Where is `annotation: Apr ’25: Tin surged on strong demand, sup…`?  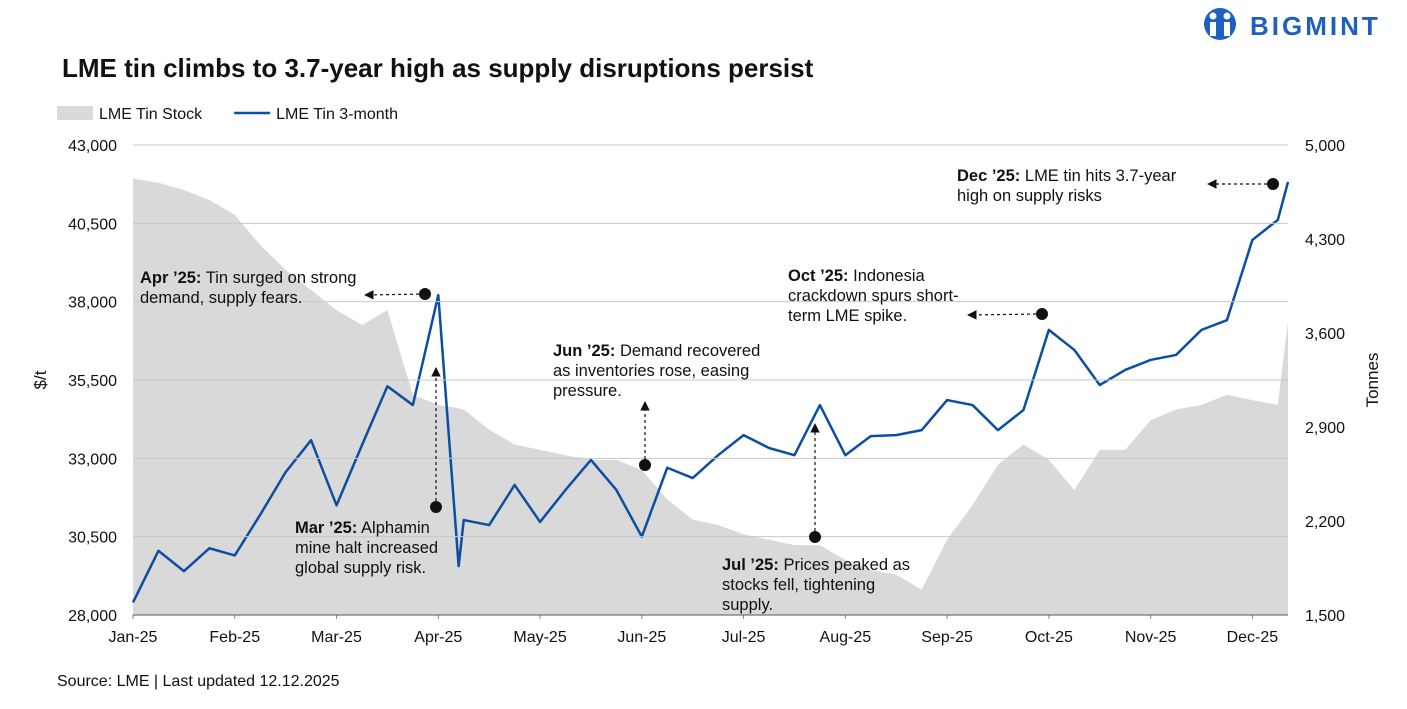
annotation: Apr ’25: Tin surged on strong demand, sup… is located at coordinates (285, 288).